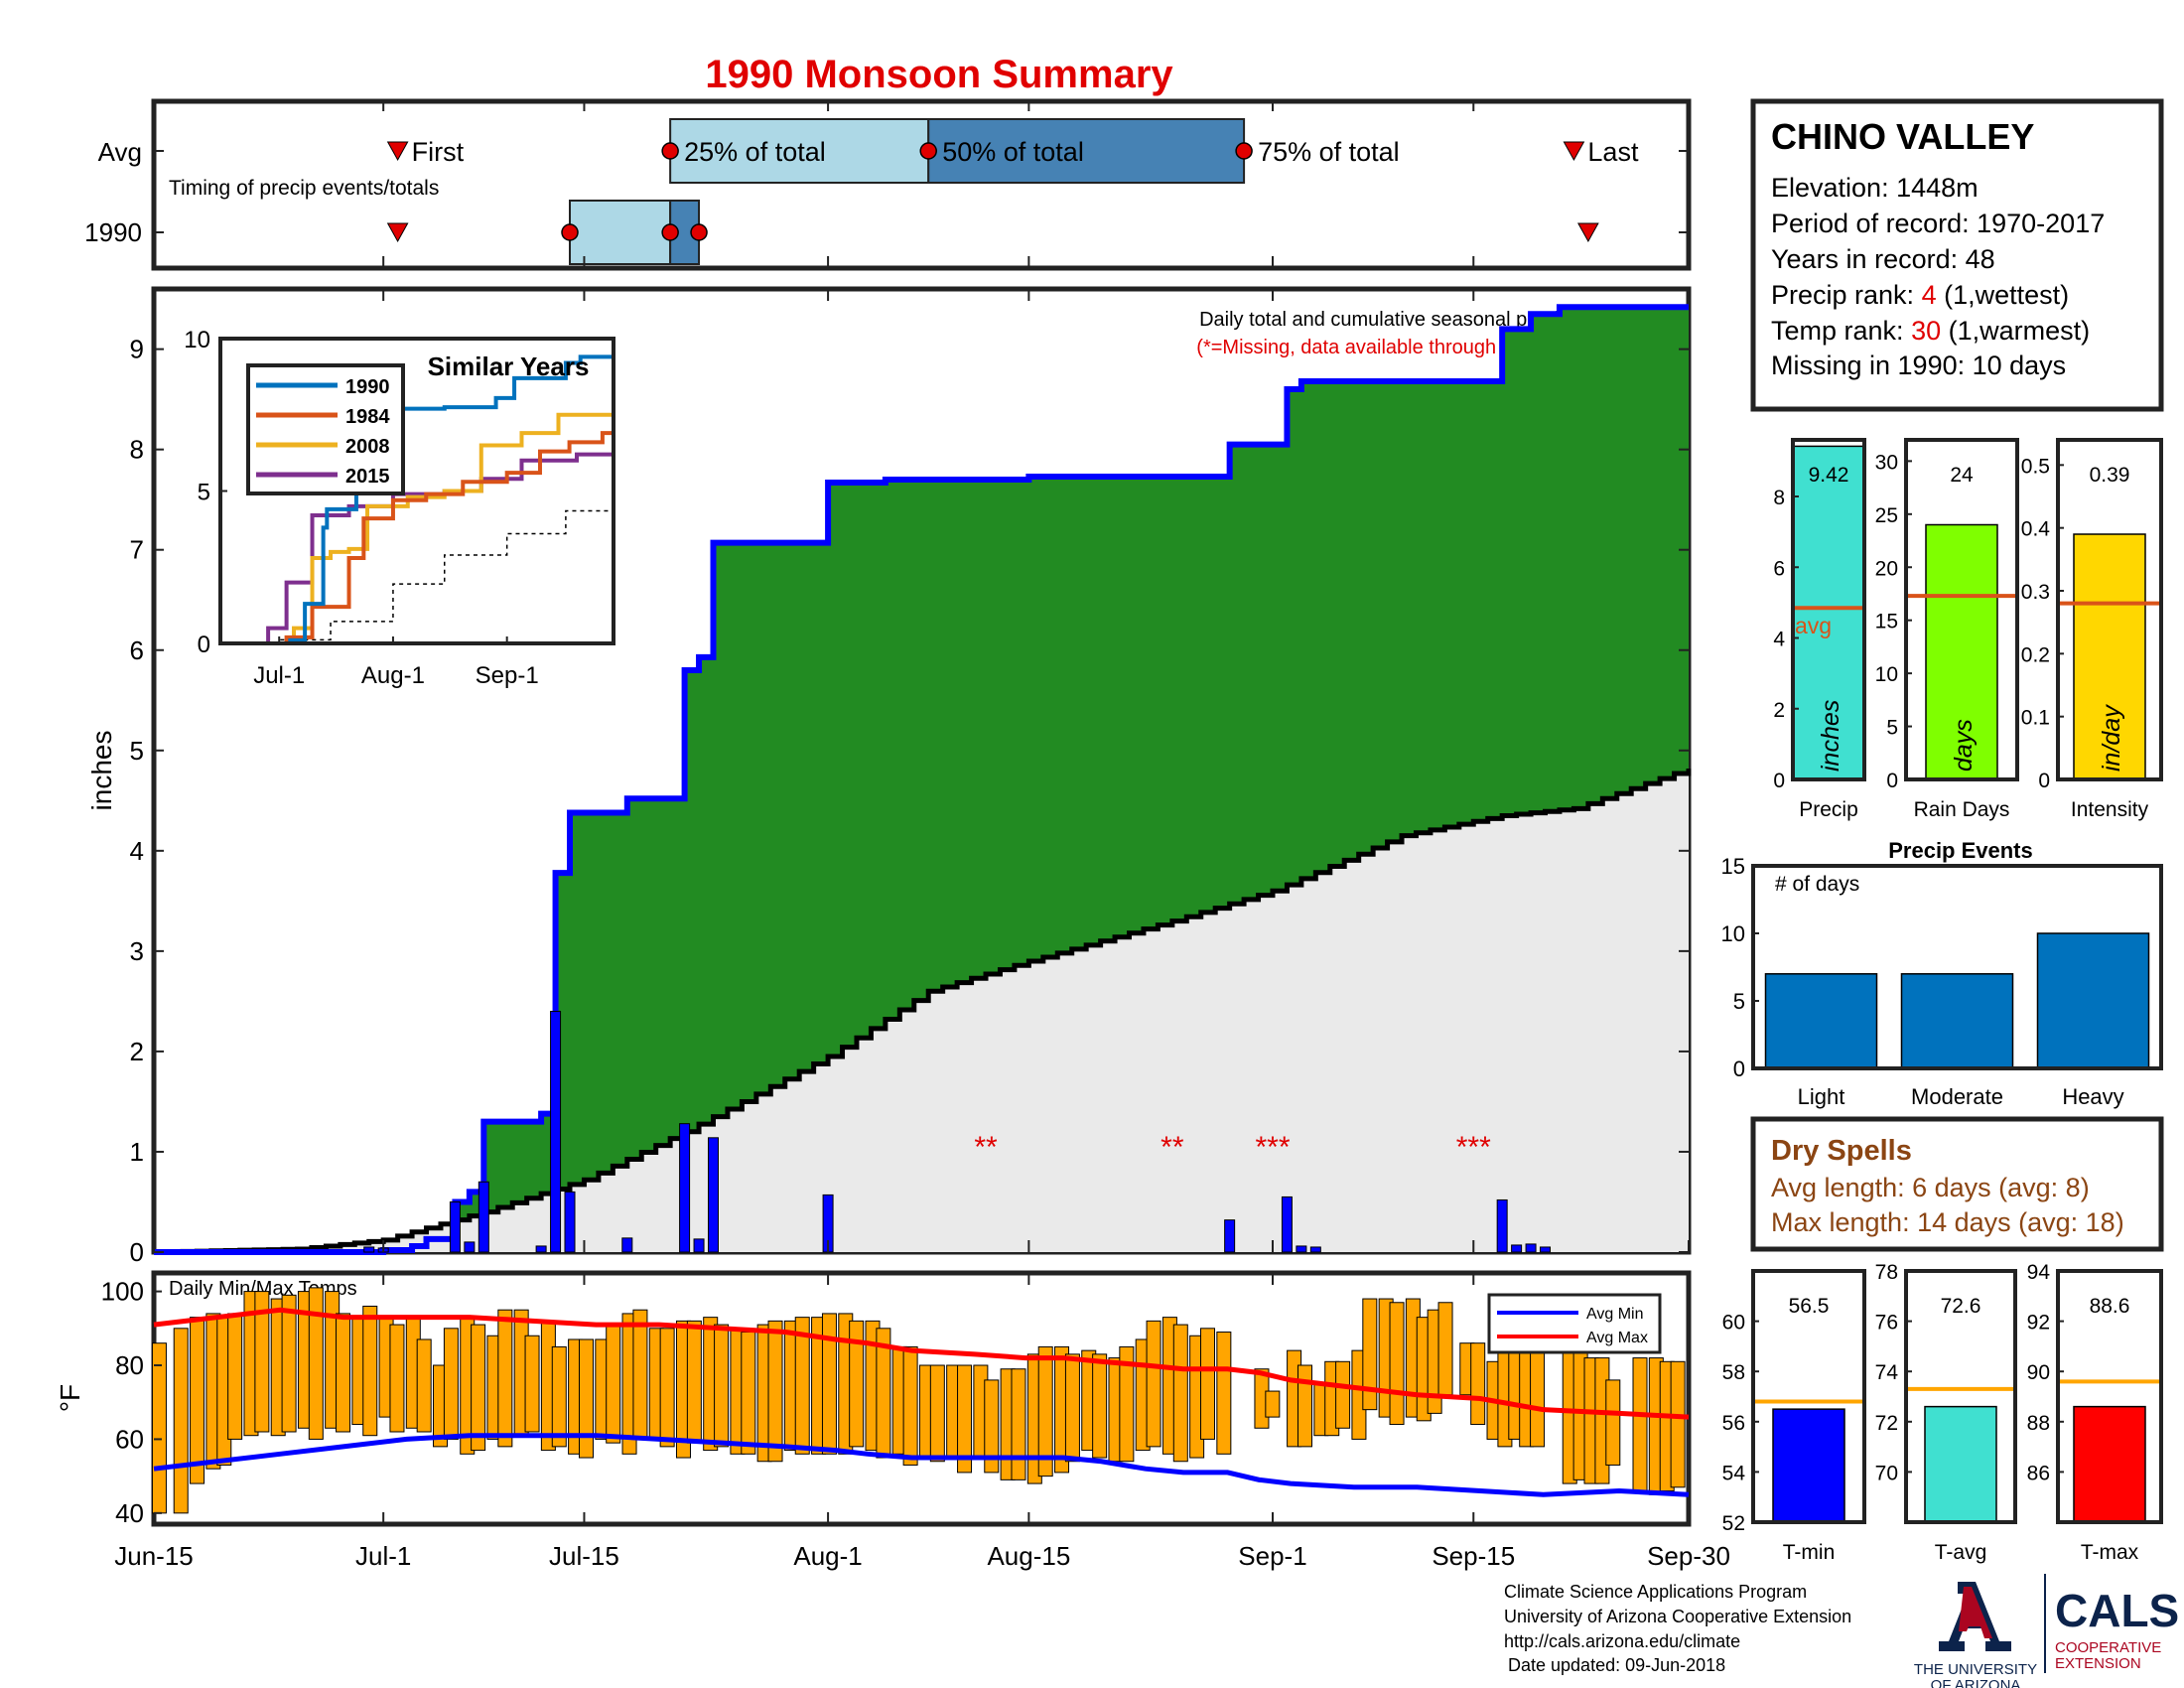 Image resolution: width=2184 pixels, height=1688 pixels. Describe the element at coordinates (2110, 475) in the screenshot. I see `summary-intensity-value-label: 0.39` at that location.